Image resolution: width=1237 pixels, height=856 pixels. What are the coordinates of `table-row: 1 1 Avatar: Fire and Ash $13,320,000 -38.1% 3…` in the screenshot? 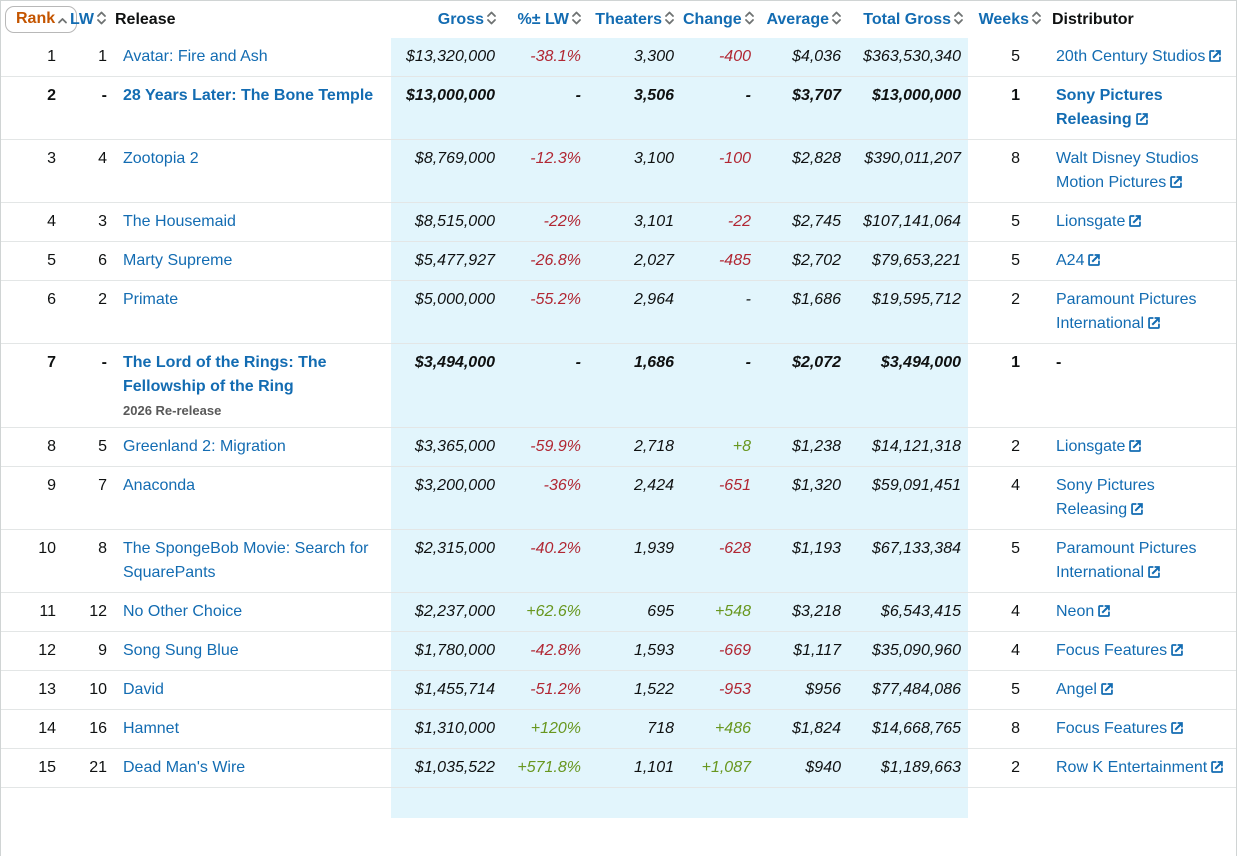 It's located at (618, 57).